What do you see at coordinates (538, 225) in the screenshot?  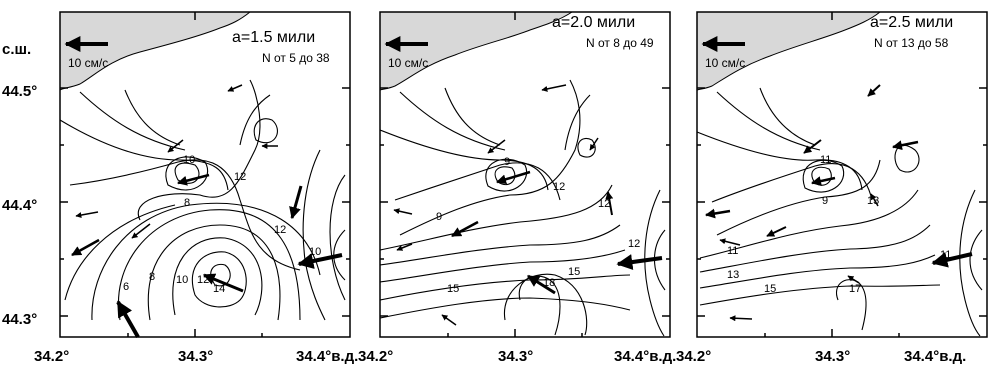 I see `contour-labels: 9 12 9 12 12 15 18 15` at bounding box center [538, 225].